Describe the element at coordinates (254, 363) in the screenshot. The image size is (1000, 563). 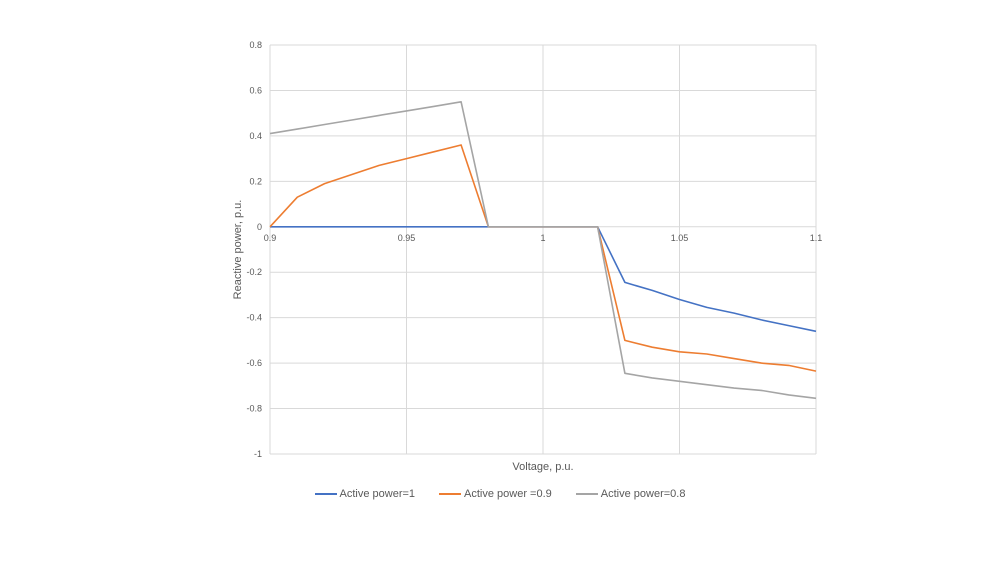
I see `y-tick-label: -0.6` at that location.